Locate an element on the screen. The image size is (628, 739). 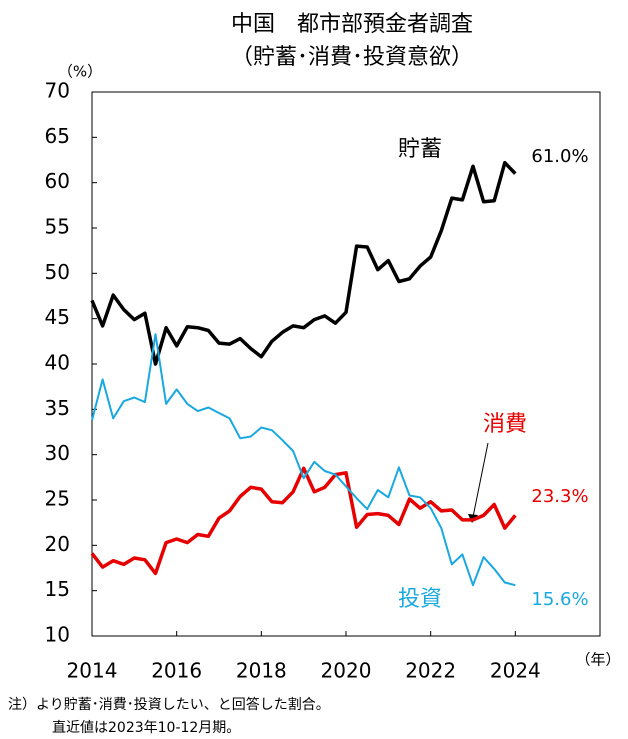
y-tick-label: 20 is located at coordinates (57, 544).